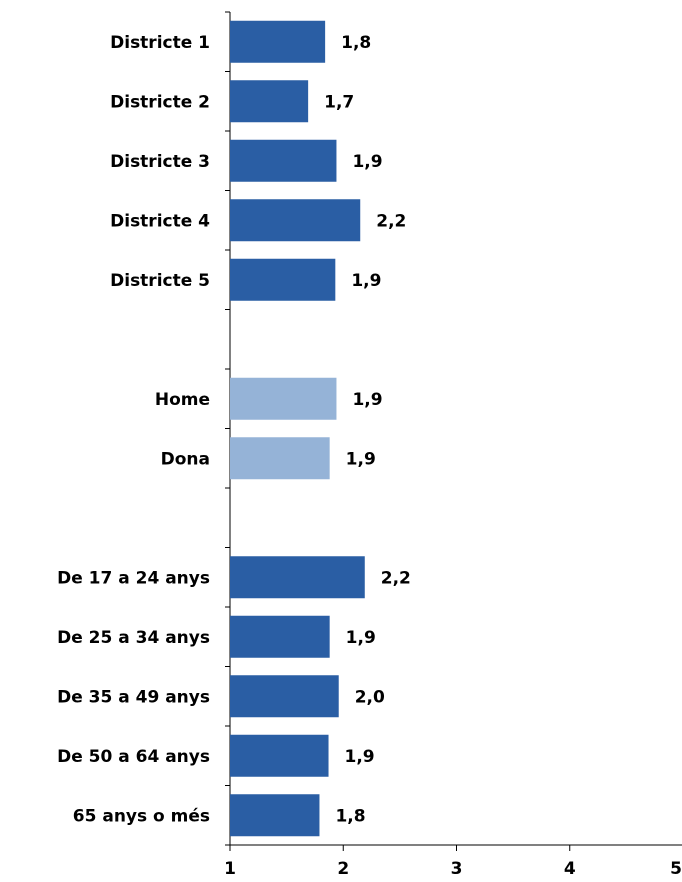  What do you see at coordinates (141, 816) in the screenshot?
I see `category-label-65-anys-o-m-s: 65 anys o més` at bounding box center [141, 816].